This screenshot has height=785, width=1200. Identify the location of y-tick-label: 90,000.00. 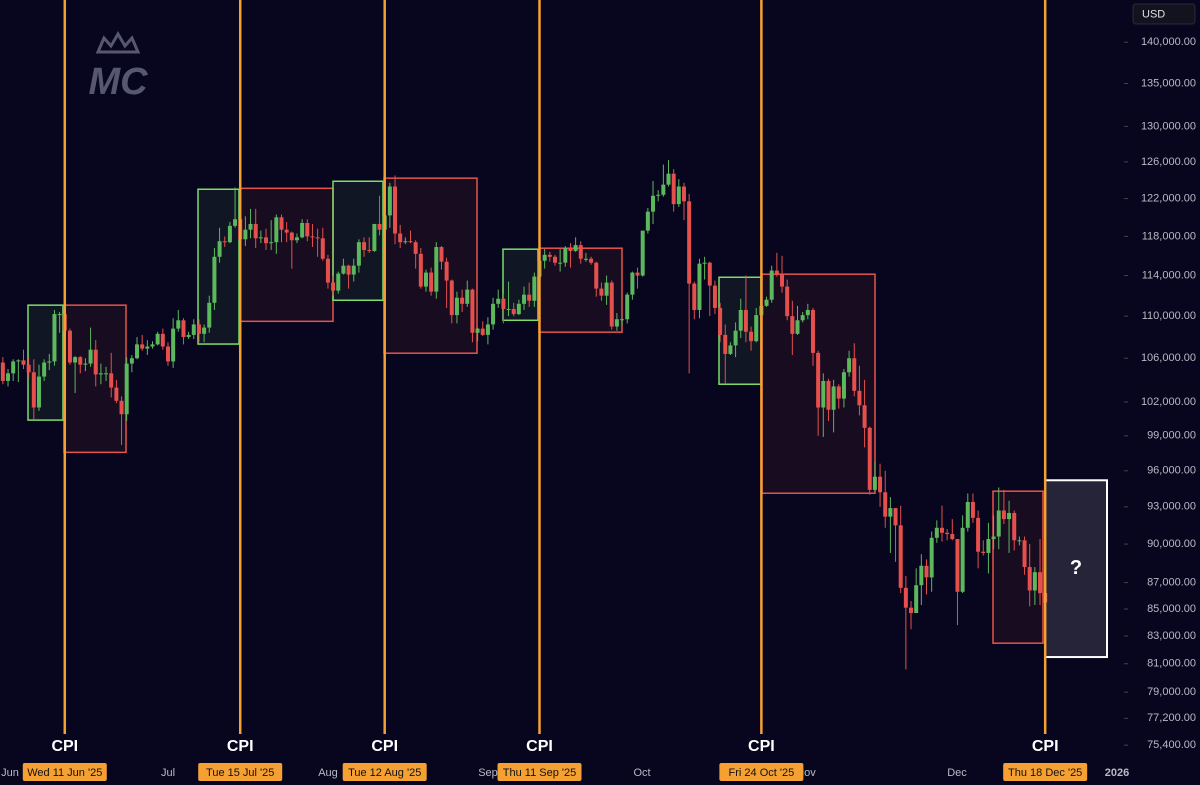
(1171, 544).